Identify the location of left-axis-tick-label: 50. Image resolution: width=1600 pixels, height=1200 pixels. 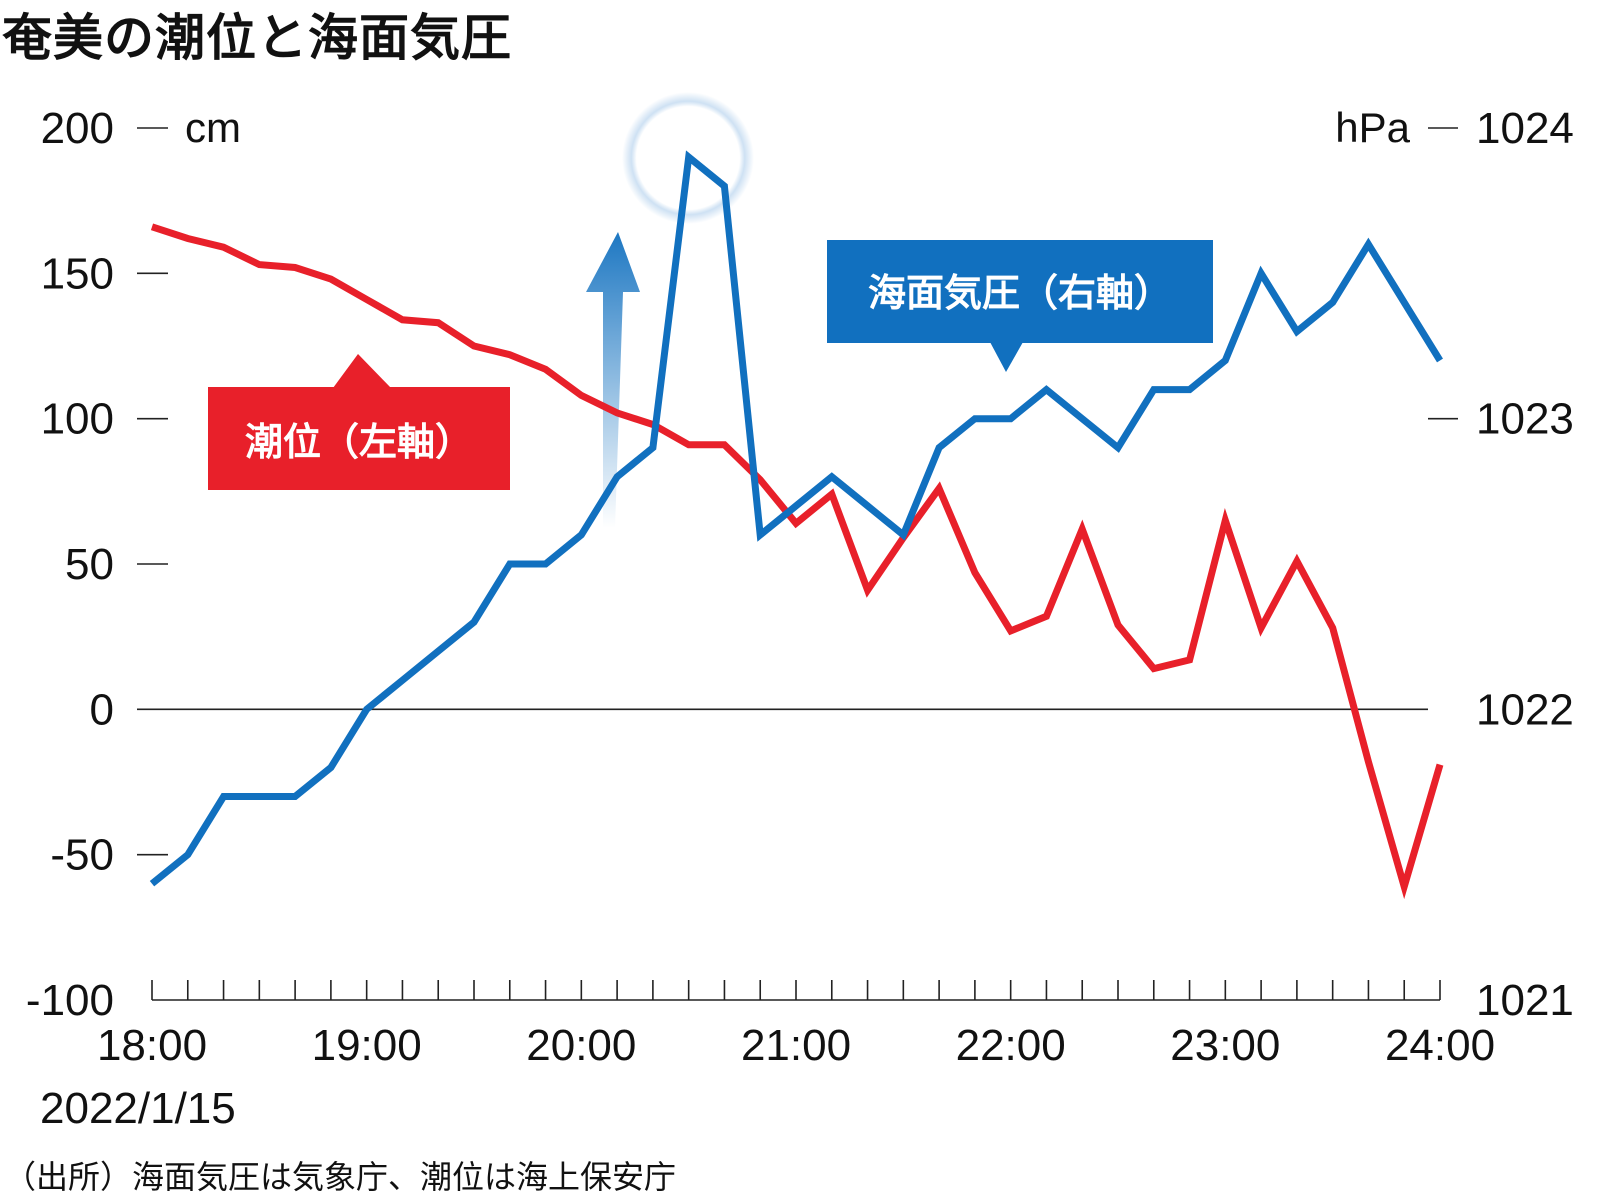
(89, 564).